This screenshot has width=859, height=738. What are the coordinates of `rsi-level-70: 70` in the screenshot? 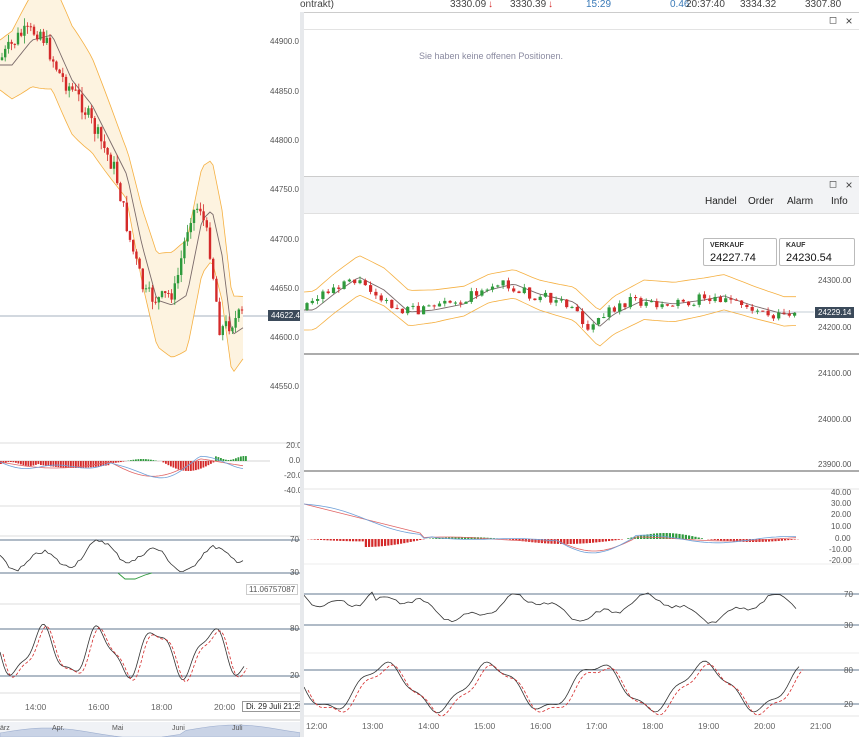 It's located at (848, 594).